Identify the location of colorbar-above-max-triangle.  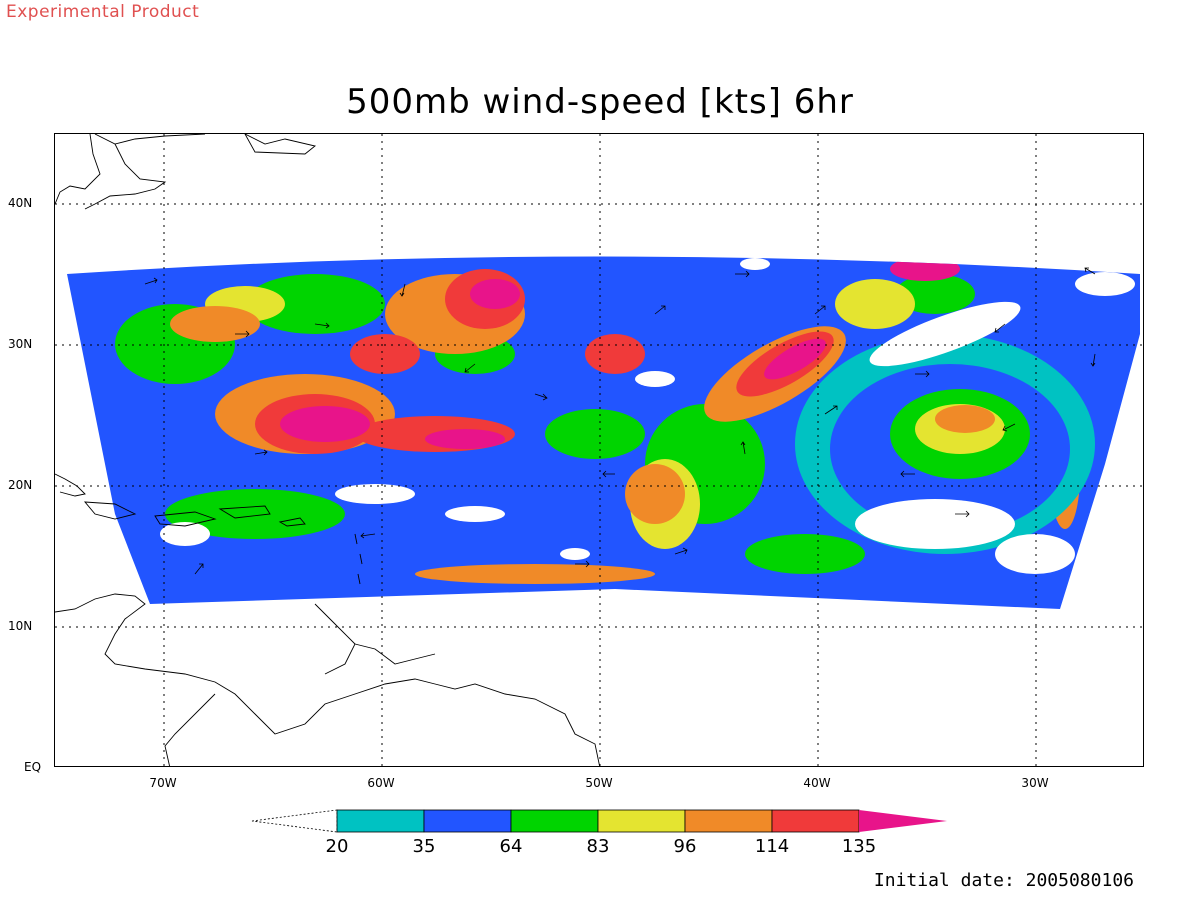
(903, 821).